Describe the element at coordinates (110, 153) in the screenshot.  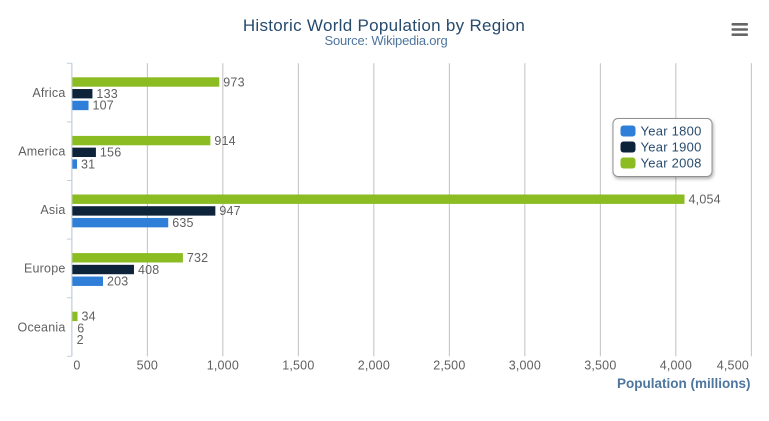
I see `svg-text: 156` at that location.